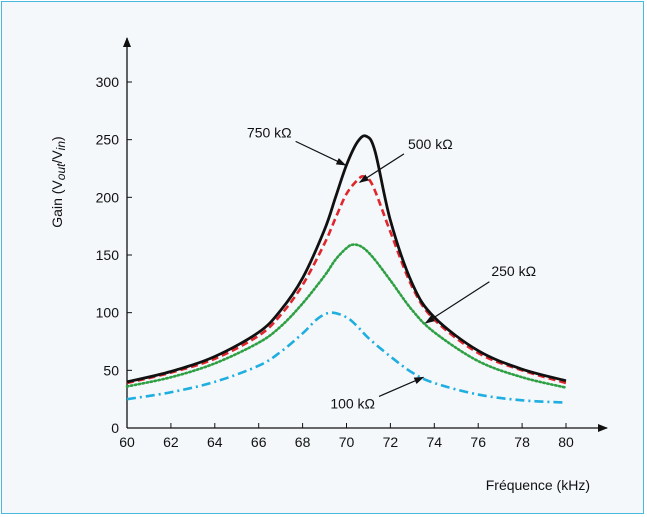 This screenshot has width=647, height=517. What do you see at coordinates (352, 403) in the screenshot?
I see `annotation-100k-label: 100 kΩ` at bounding box center [352, 403].